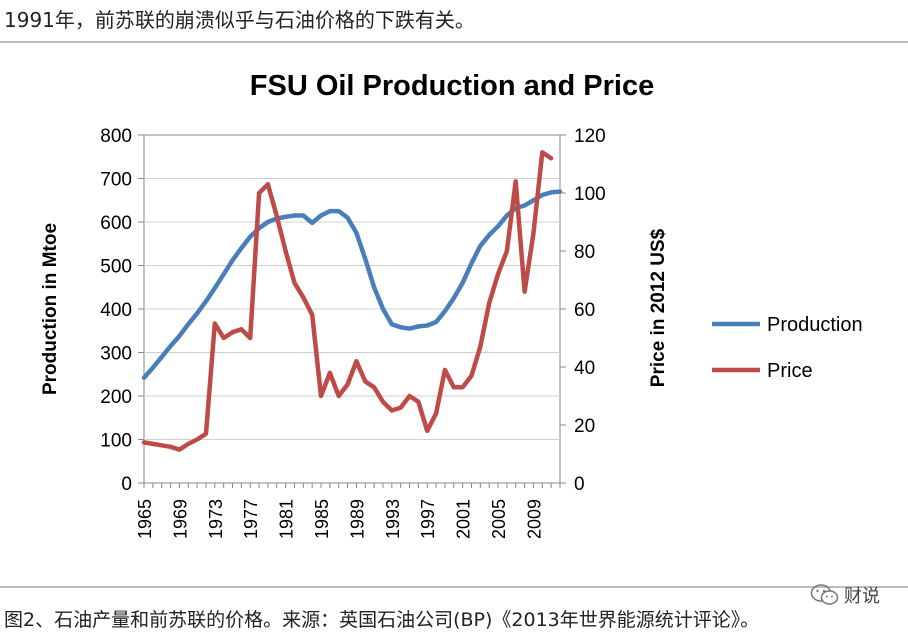  What do you see at coordinates (815, 325) in the screenshot?
I see `legend-label-production: Production` at bounding box center [815, 325].